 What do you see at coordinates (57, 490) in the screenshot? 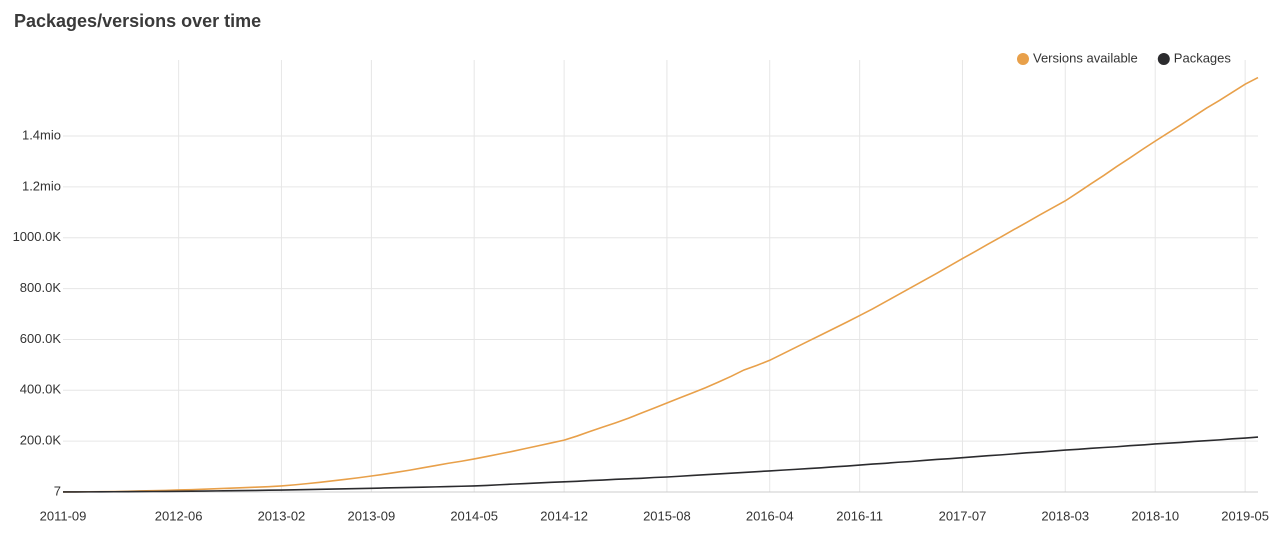
I see `y-tick-label: 7` at bounding box center [57, 490].